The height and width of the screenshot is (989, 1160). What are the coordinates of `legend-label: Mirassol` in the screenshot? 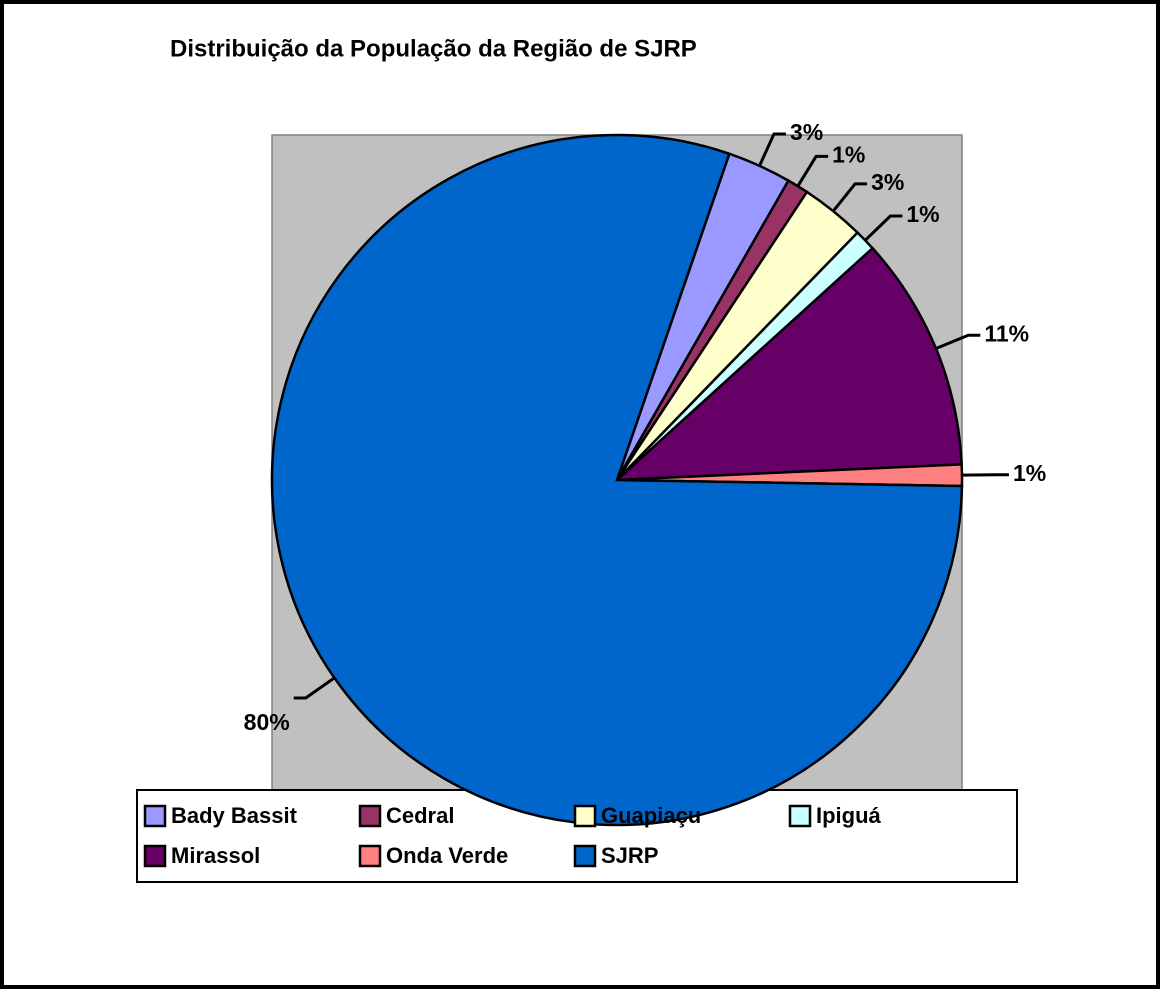 It's located at (215, 855).